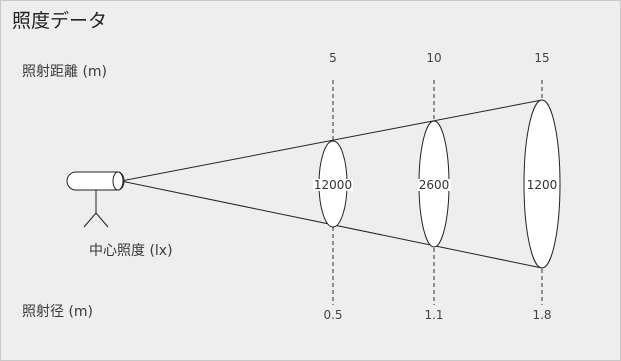 The image size is (621, 361). What do you see at coordinates (333, 315) in the screenshot?
I see `diameter-value: 0.5` at bounding box center [333, 315].